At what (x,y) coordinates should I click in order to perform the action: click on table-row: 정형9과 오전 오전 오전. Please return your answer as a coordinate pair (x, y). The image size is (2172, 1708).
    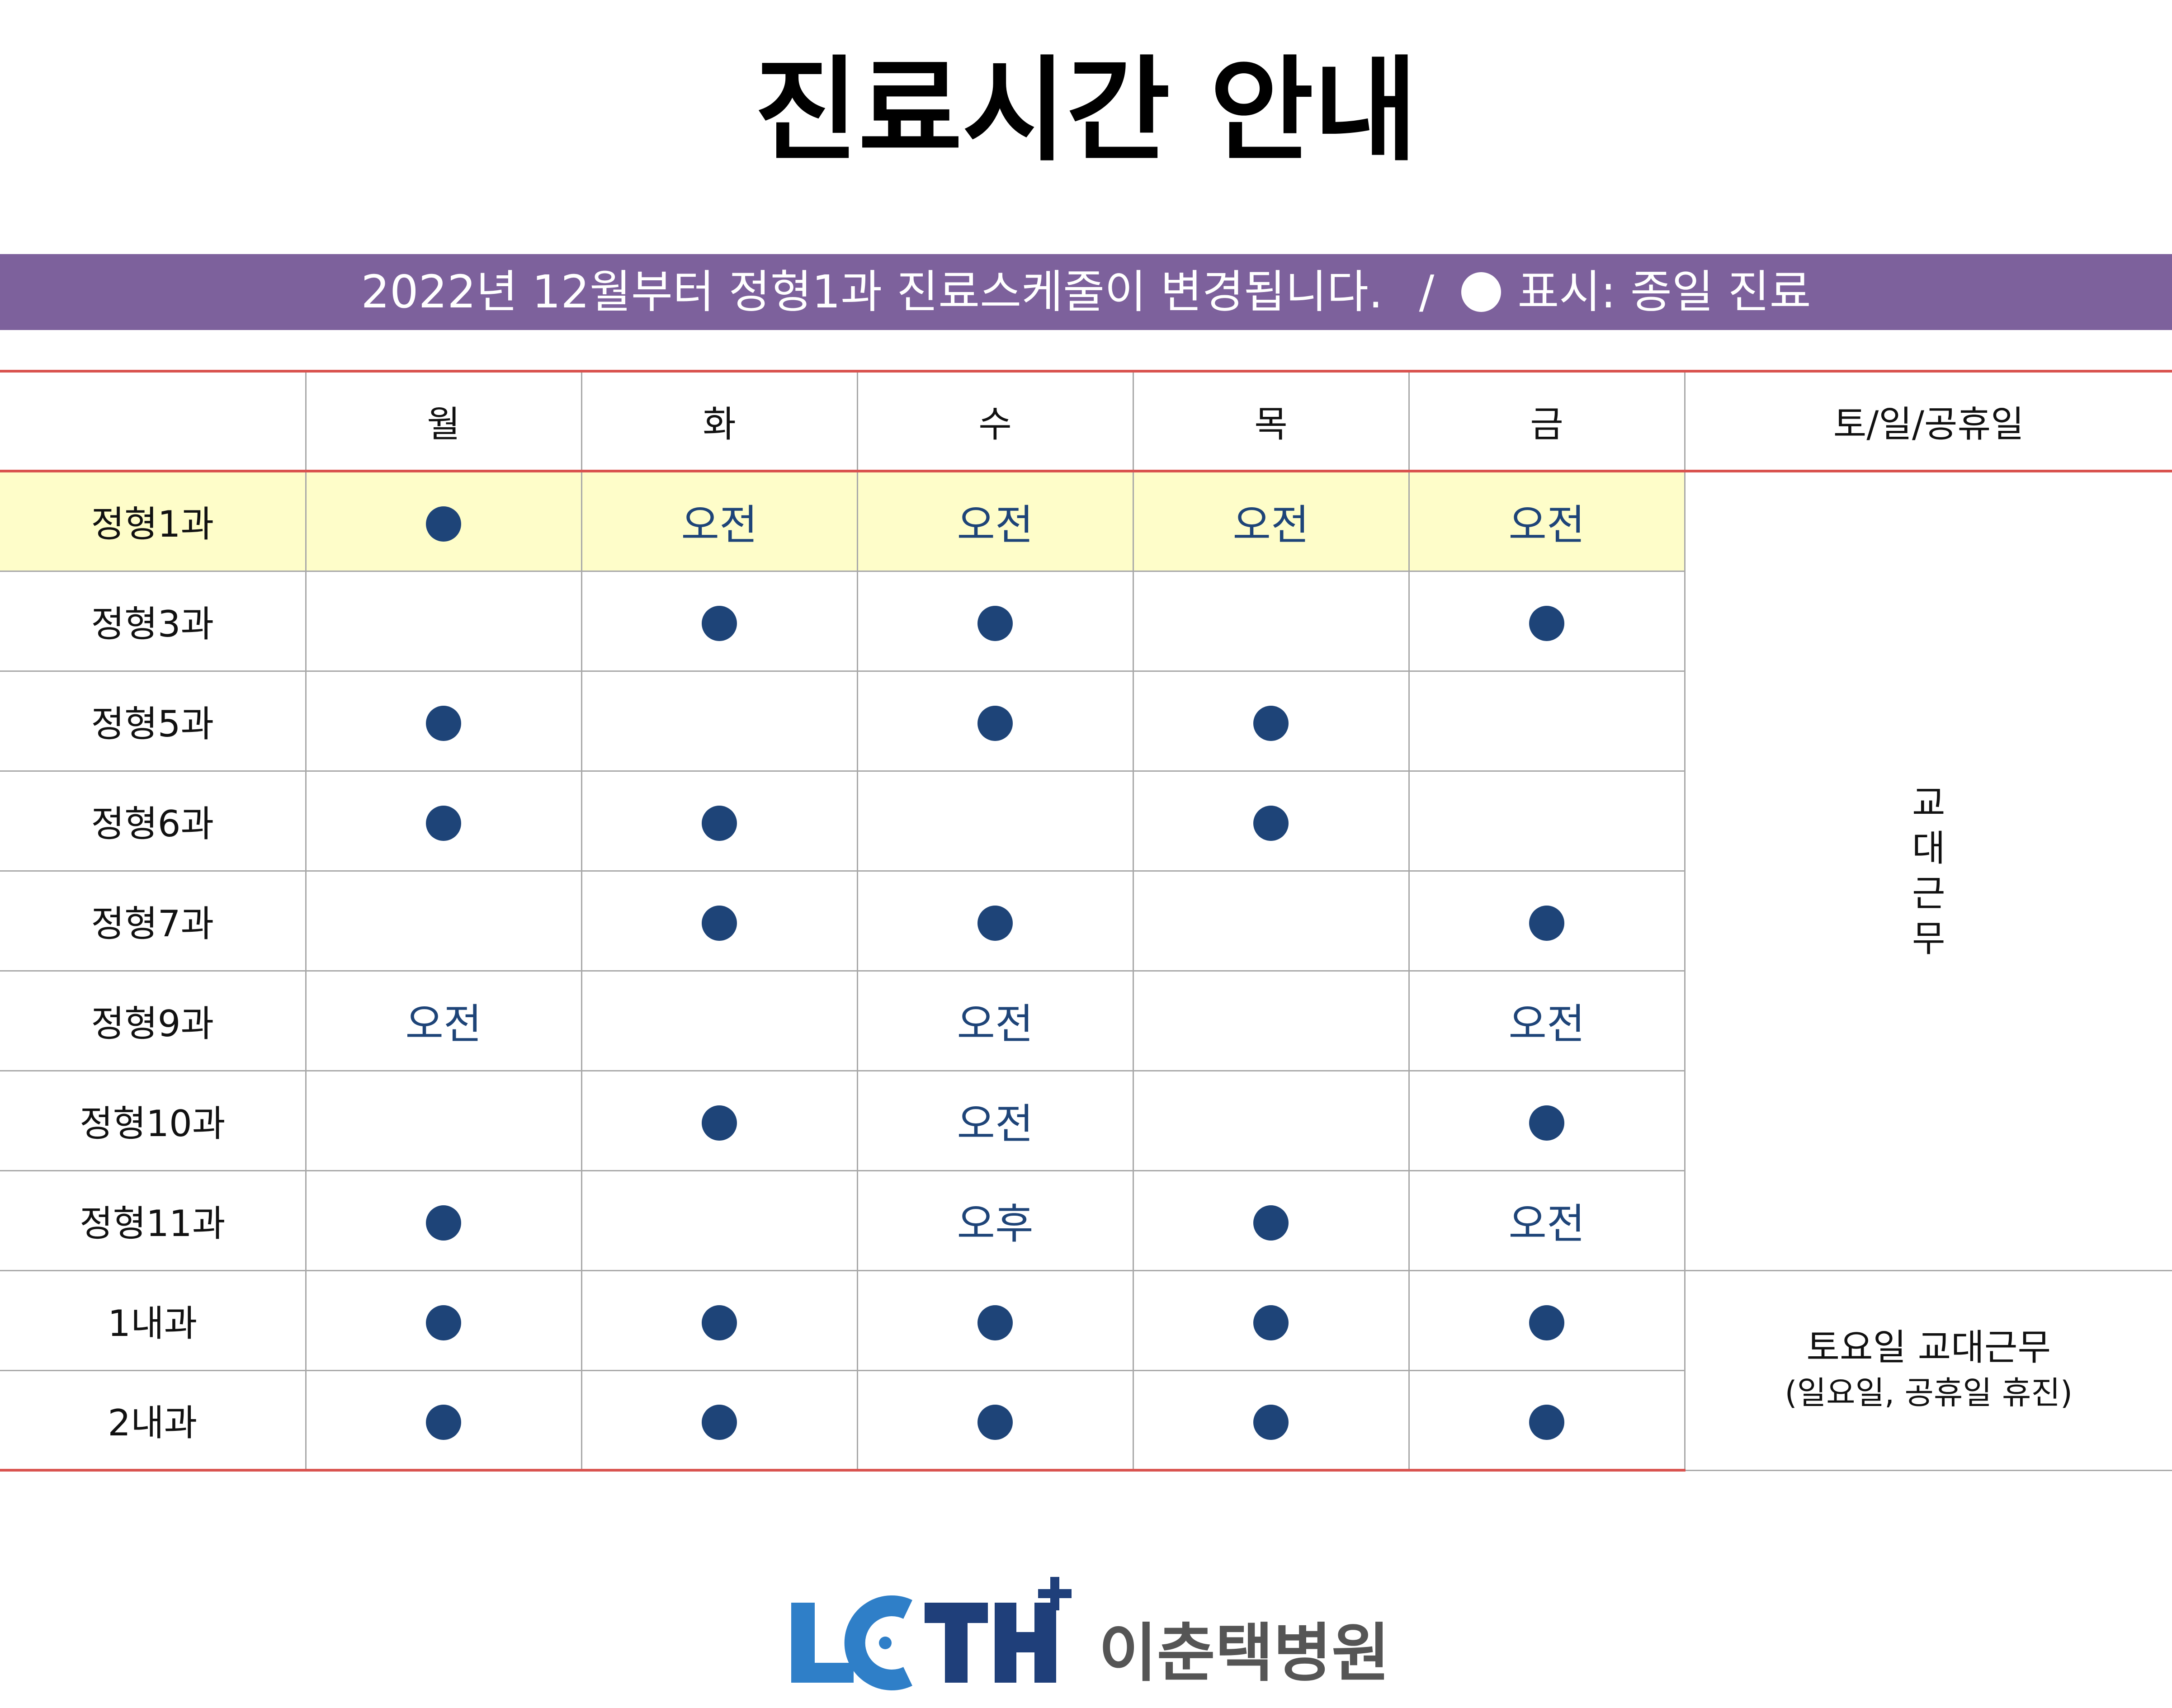
    Looking at the image, I should click on (1086, 1020).